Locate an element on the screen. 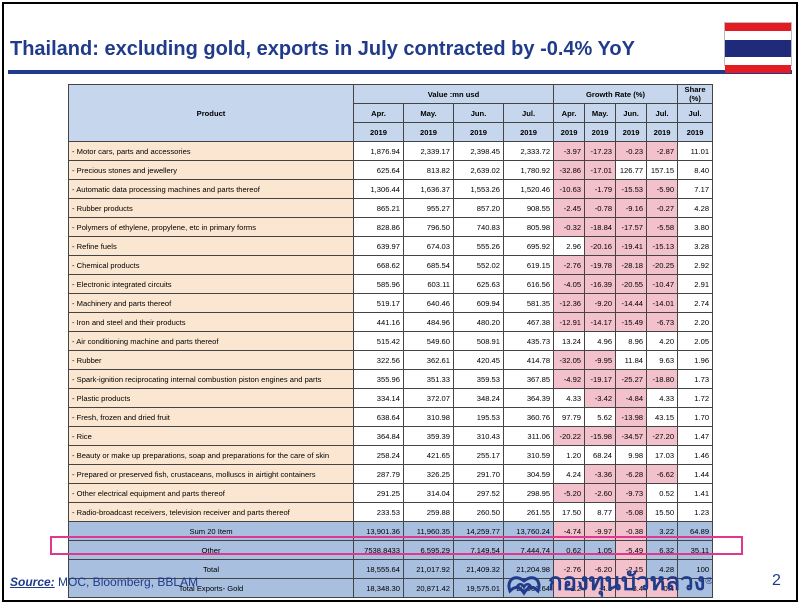 This screenshot has height=604, width=800. value-cell: 1,780.92 is located at coordinates (528, 170).